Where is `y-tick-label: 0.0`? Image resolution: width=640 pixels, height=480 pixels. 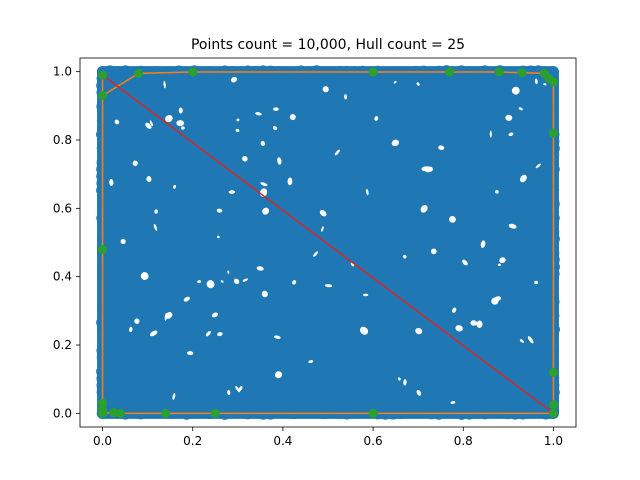
y-tick-label: 0.0 is located at coordinates (62, 413).